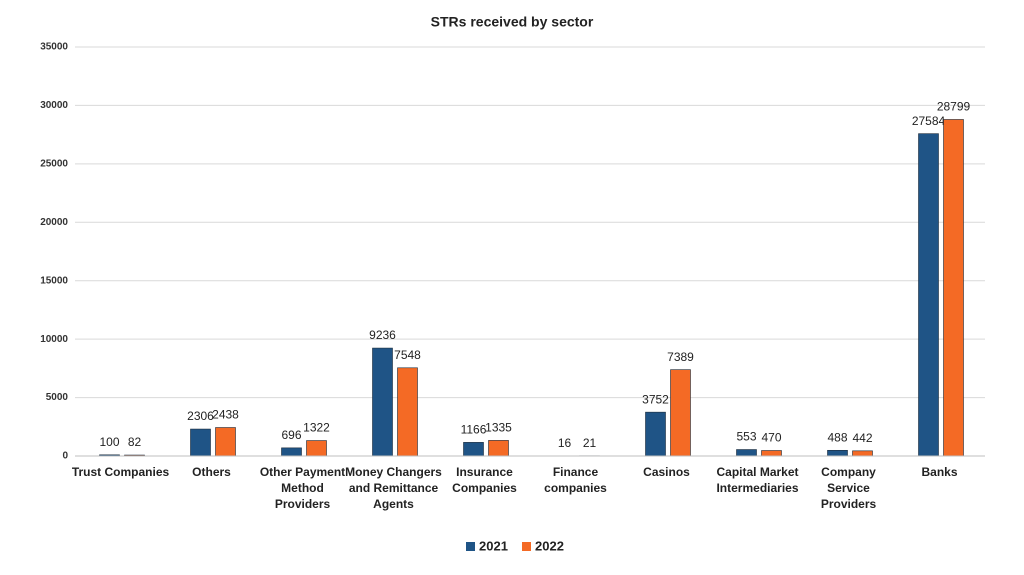  What do you see at coordinates (590, 443) in the screenshot?
I see `value-label: 21` at bounding box center [590, 443].